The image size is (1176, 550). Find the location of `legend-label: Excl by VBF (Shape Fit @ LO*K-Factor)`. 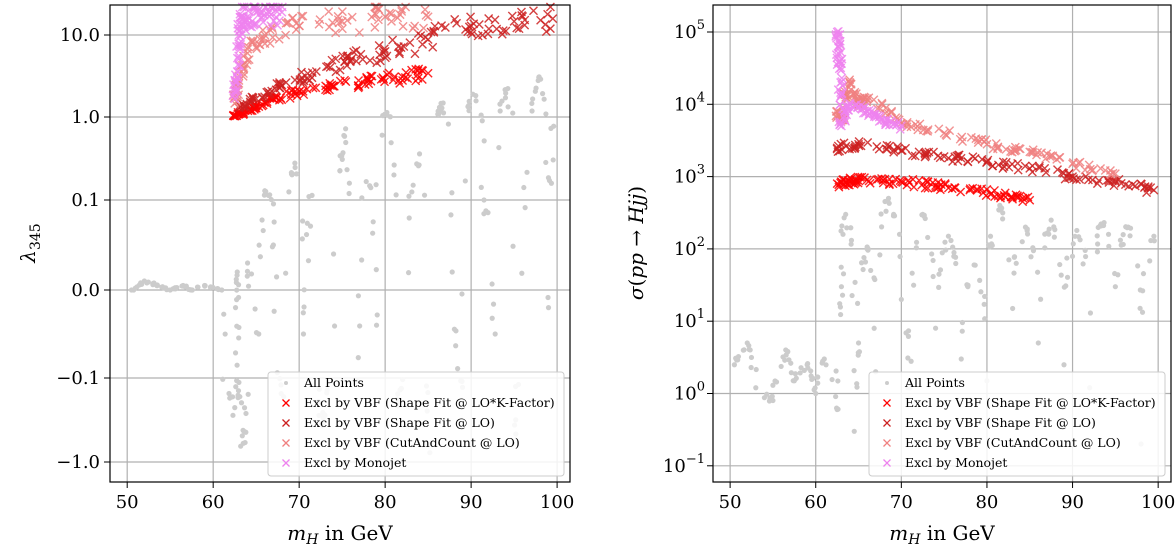

legend-label: Excl by VBF (Shape Fit @ LO*K-Factor) is located at coordinates (429, 402).